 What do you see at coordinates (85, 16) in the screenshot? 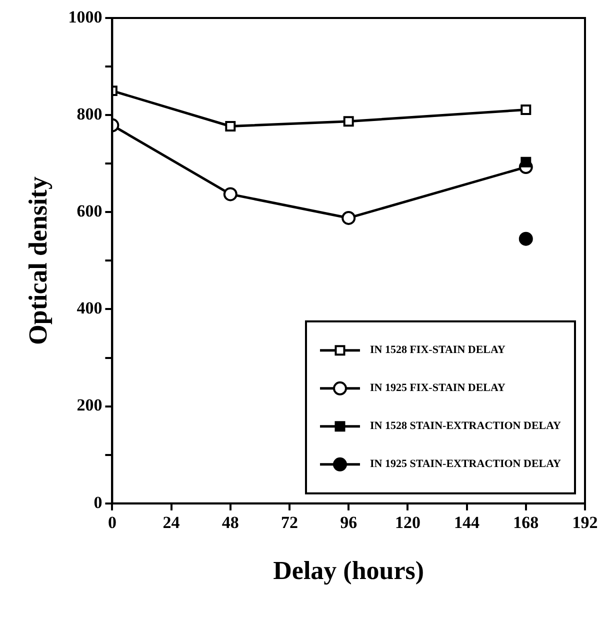
I see `y-tick-label: 1000` at bounding box center [85, 16].